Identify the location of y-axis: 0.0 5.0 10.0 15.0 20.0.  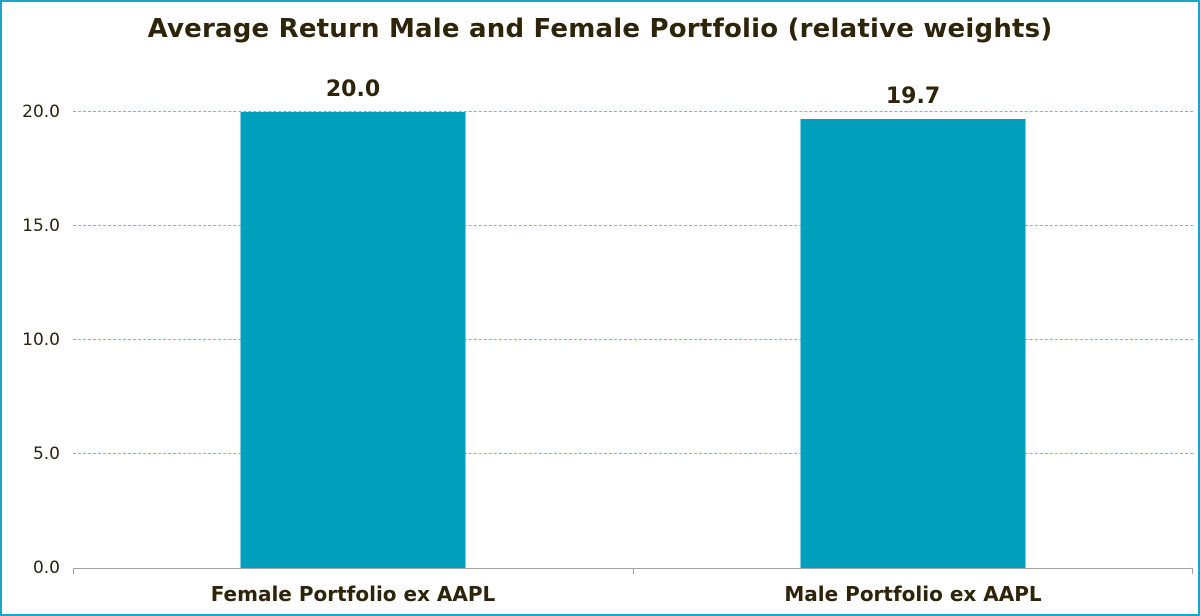
(31, 340).